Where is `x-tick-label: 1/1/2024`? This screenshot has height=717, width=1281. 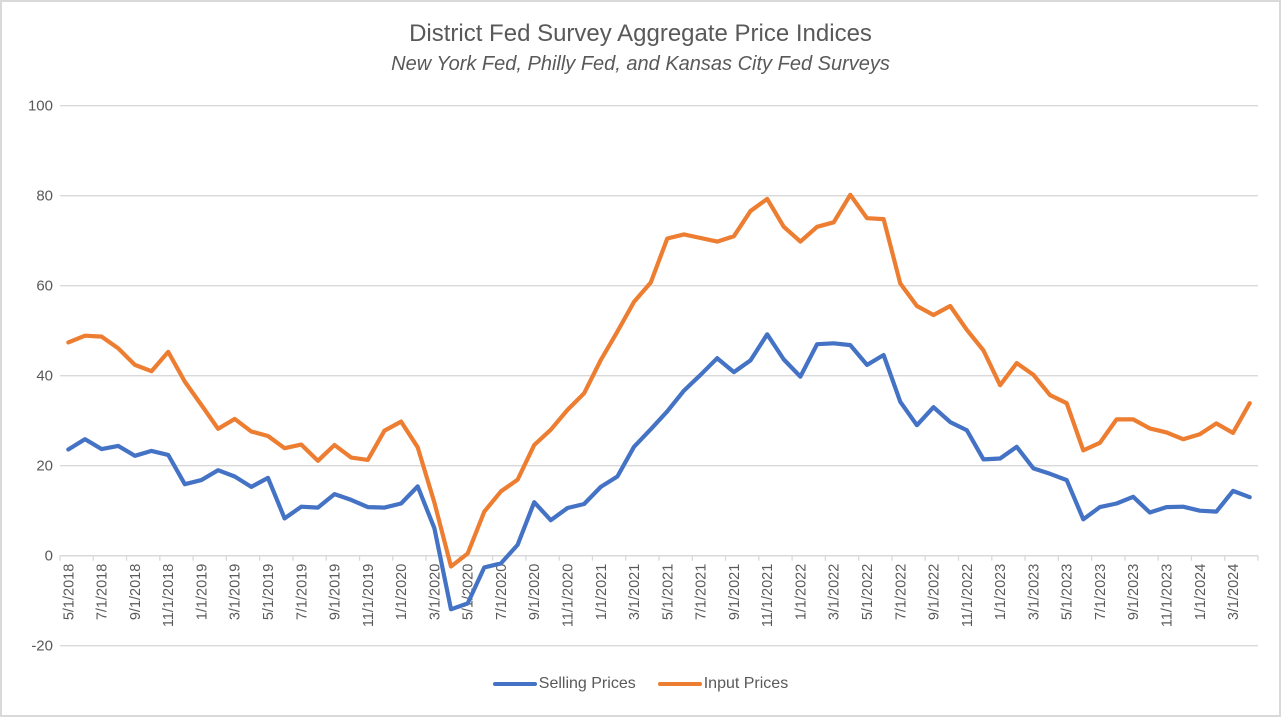
x-tick-label: 1/1/2024 is located at coordinates (1201, 592).